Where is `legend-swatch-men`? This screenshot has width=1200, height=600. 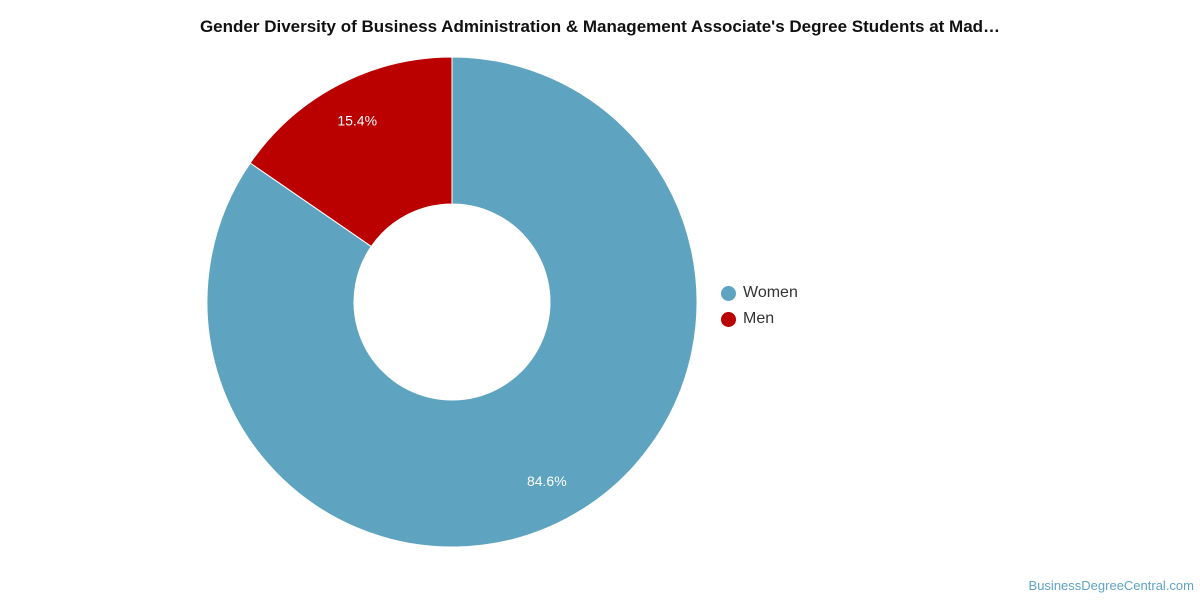 legend-swatch-men is located at coordinates (728, 319).